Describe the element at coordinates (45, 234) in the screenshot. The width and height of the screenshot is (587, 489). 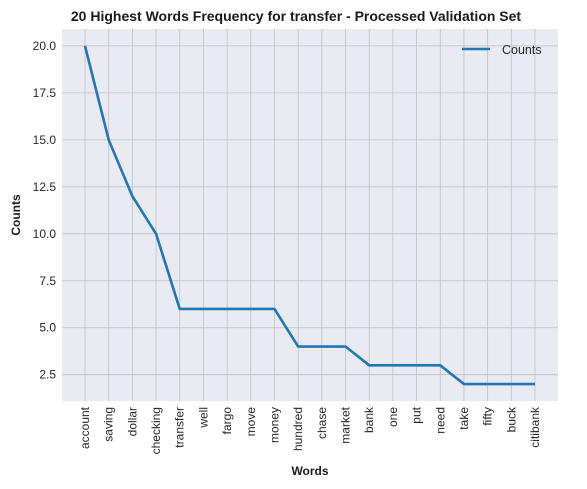
I see `y-tick-label: 10.0` at that location.